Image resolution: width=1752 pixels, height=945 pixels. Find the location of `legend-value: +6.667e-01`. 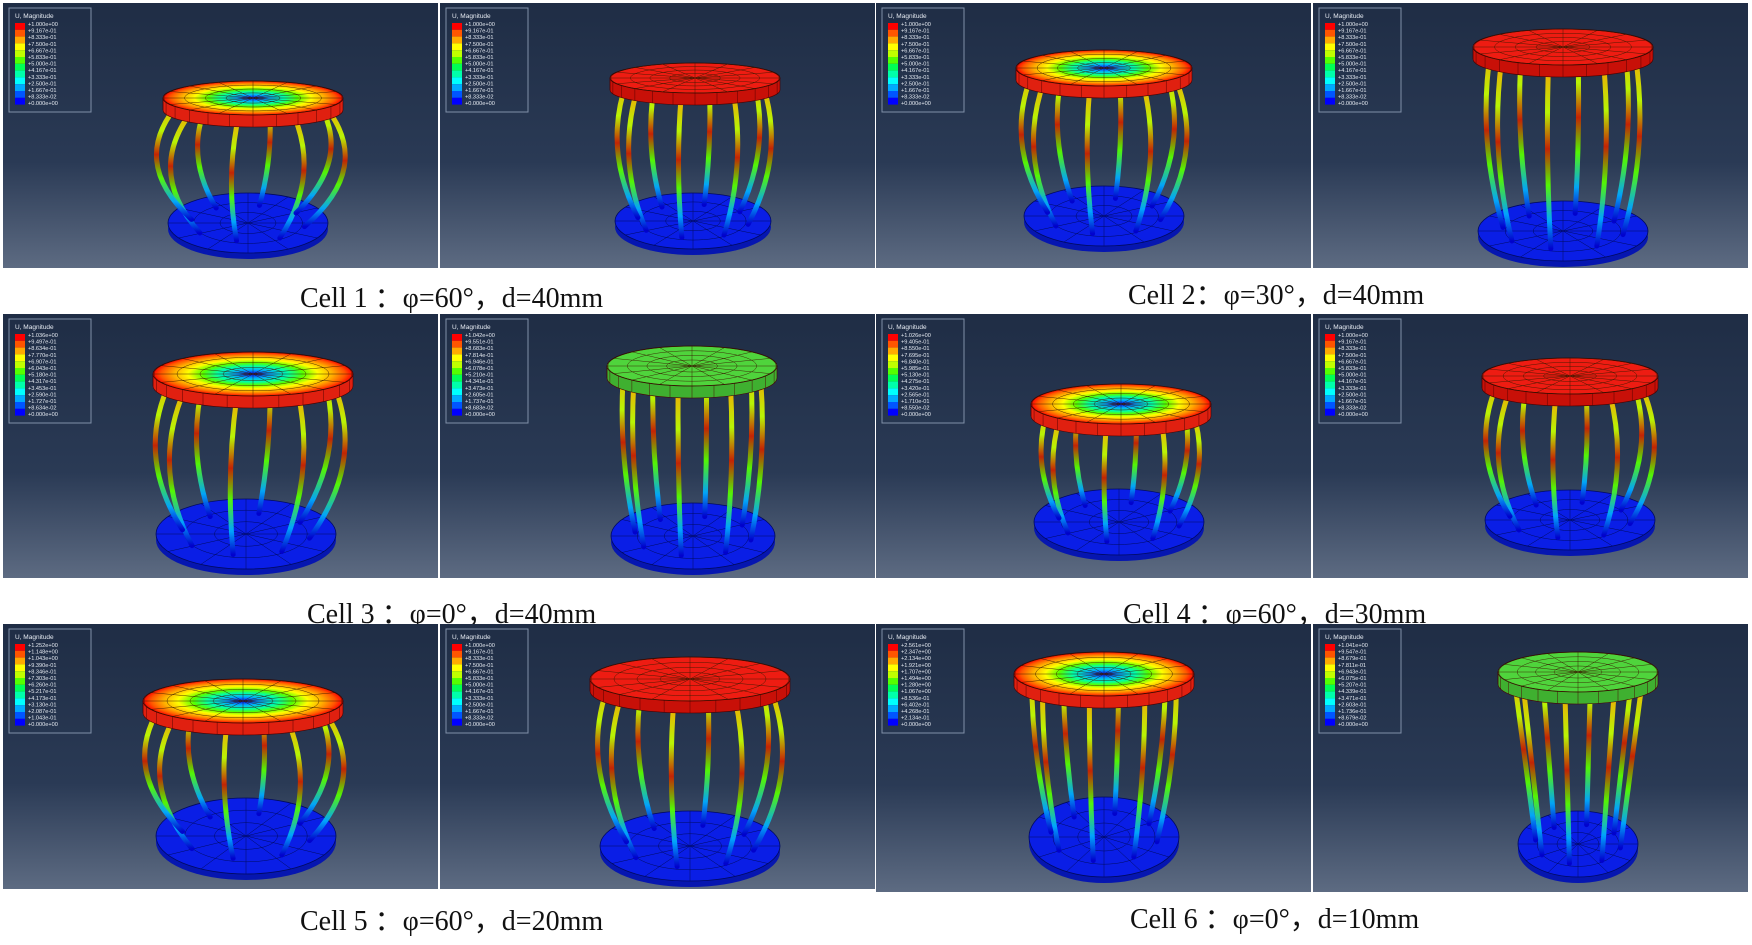

legend-value: +6.667e-01 is located at coordinates (479, 672).